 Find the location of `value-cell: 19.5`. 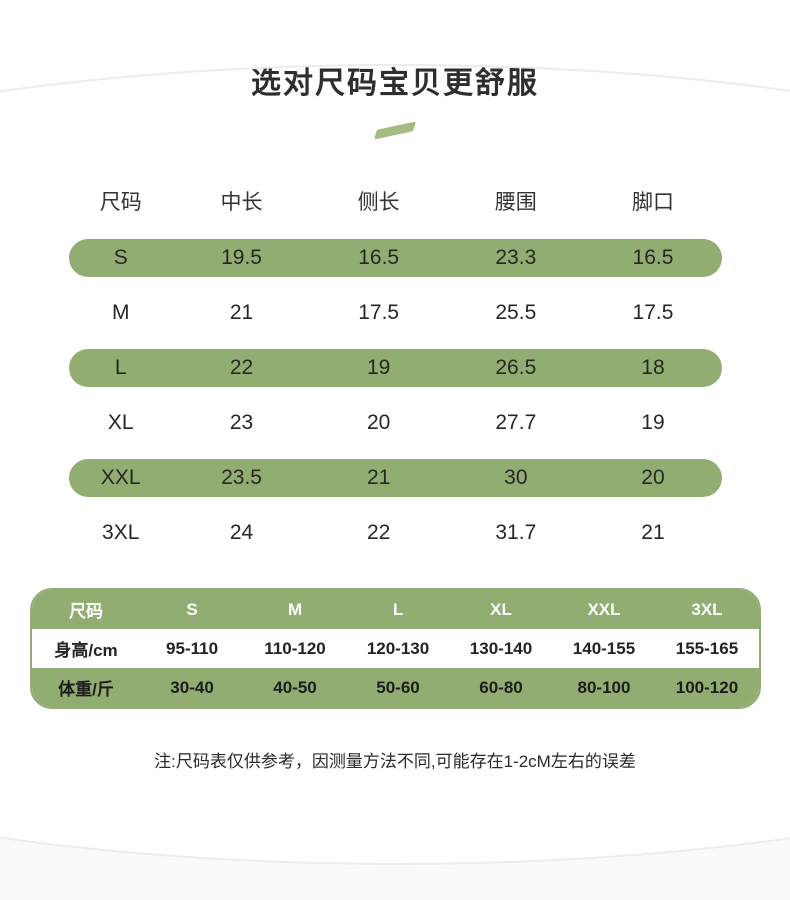

value-cell: 19.5 is located at coordinates (241, 257).